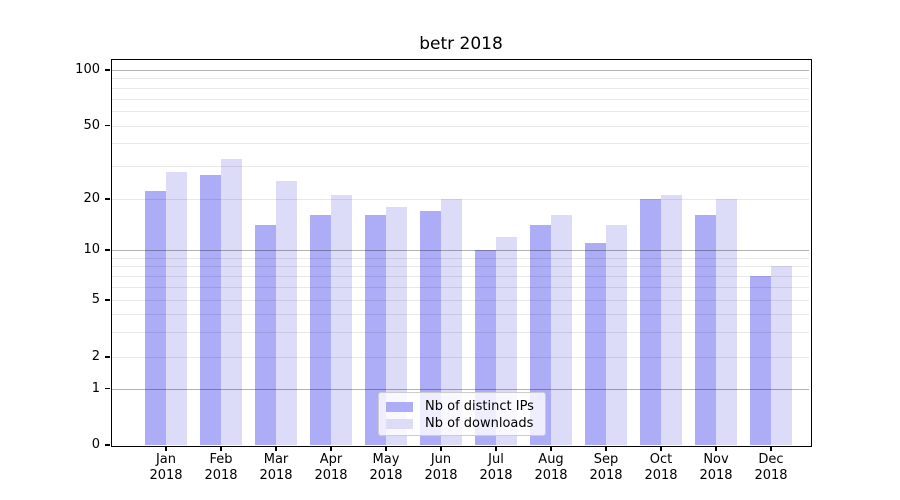 The width and height of the screenshot is (900, 500). What do you see at coordinates (479, 423) in the screenshot?
I see `legend-label-downloads: Nb of downloads` at bounding box center [479, 423].